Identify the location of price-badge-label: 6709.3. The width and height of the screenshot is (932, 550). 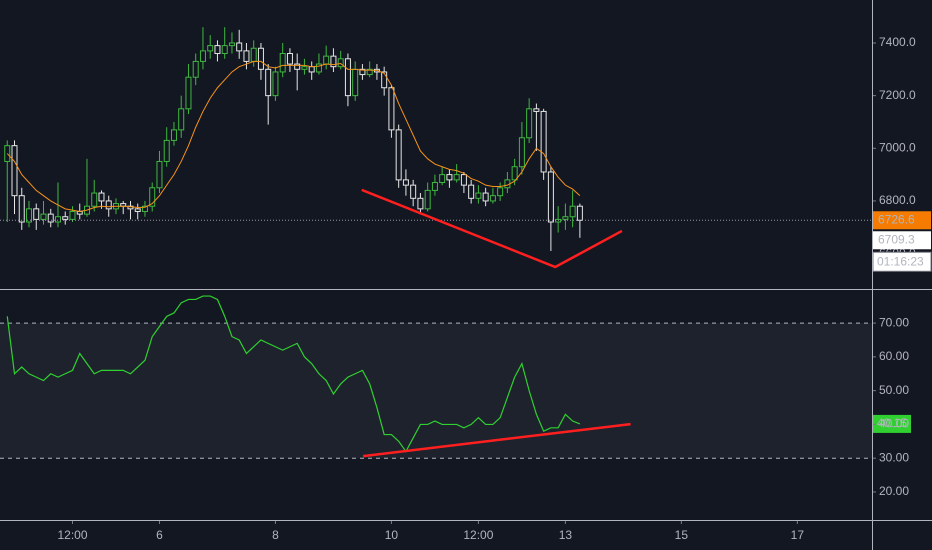
(896, 239).